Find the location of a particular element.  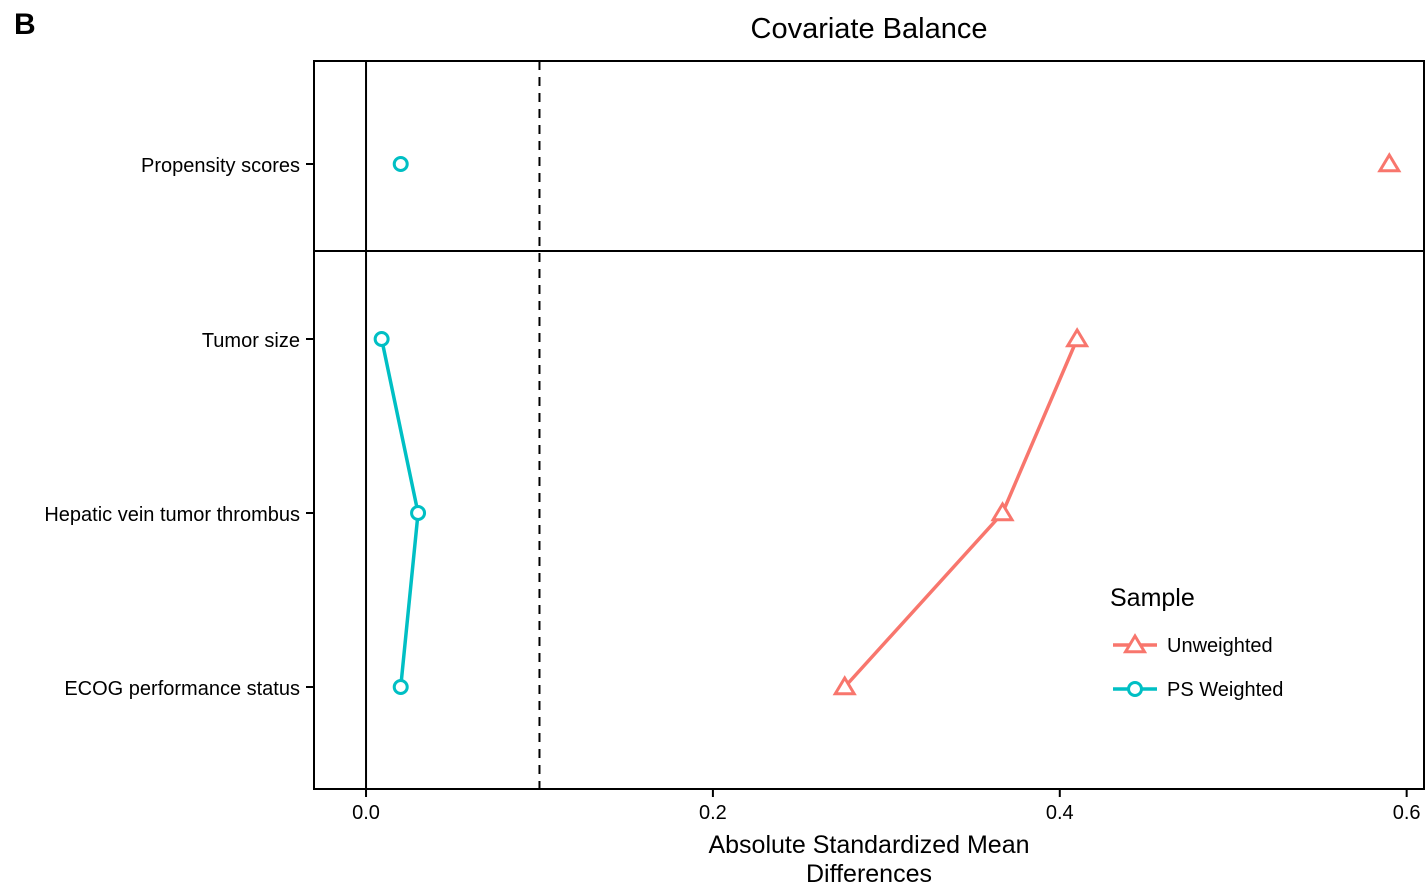

y-tick-label: ECOG performance status is located at coordinates (182, 689).